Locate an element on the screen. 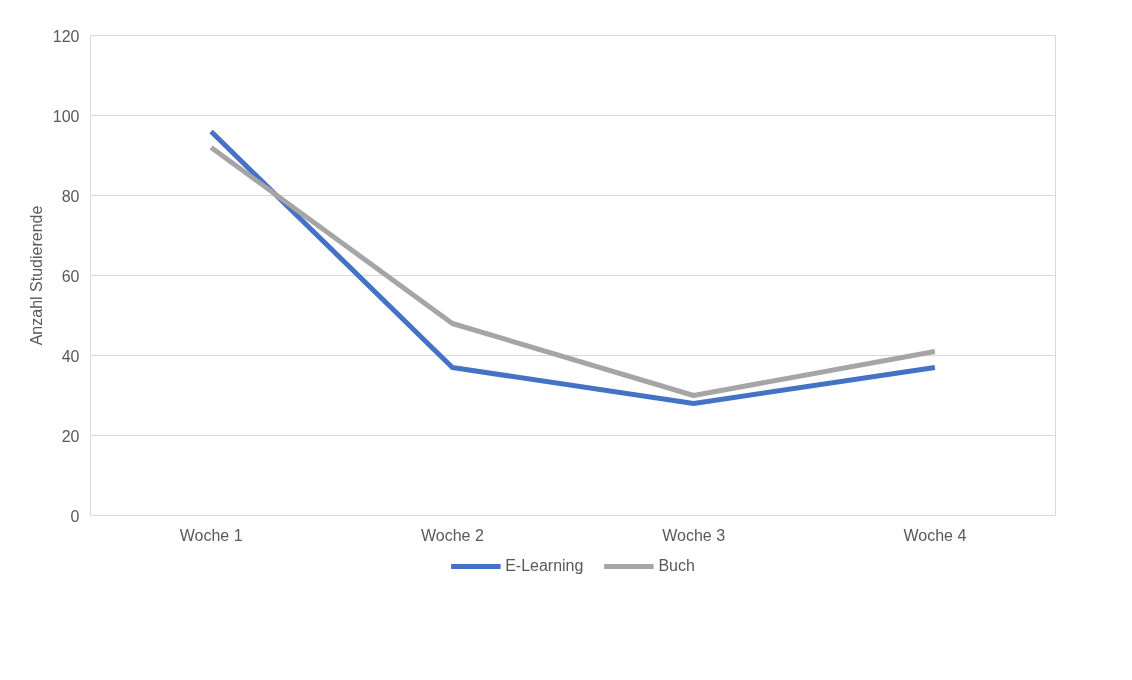 This screenshot has width=1132, height=680. y-axis-title: Anzahl Studierende is located at coordinates (36, 275).